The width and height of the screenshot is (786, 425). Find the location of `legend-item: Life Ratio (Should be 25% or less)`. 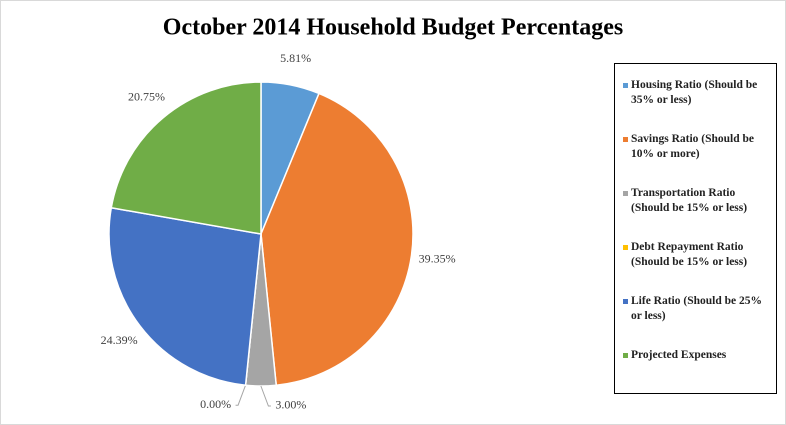

legend-item: Life Ratio (Should be 25% or less) is located at coordinates (697, 321).